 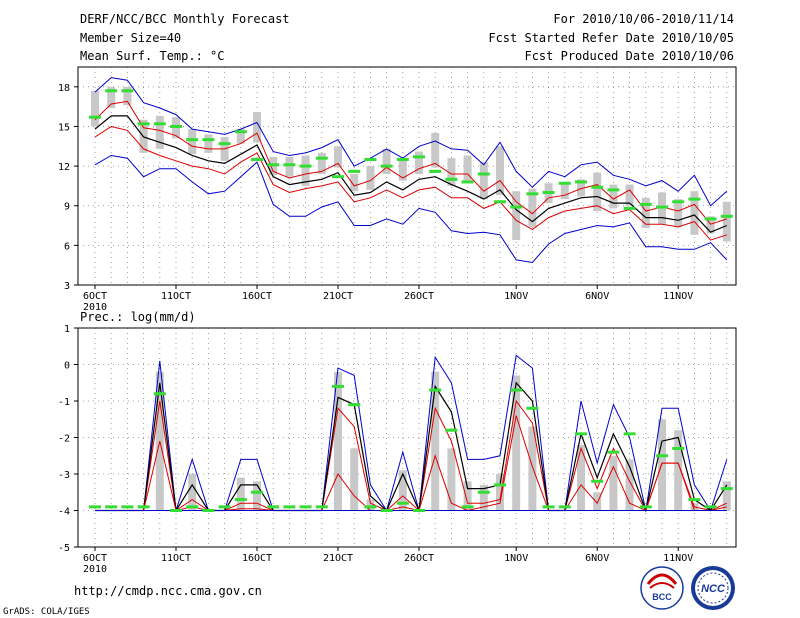 What do you see at coordinates (257, 296) in the screenshot?
I see `temp-xtick-label: 16OCT` at bounding box center [257, 296].